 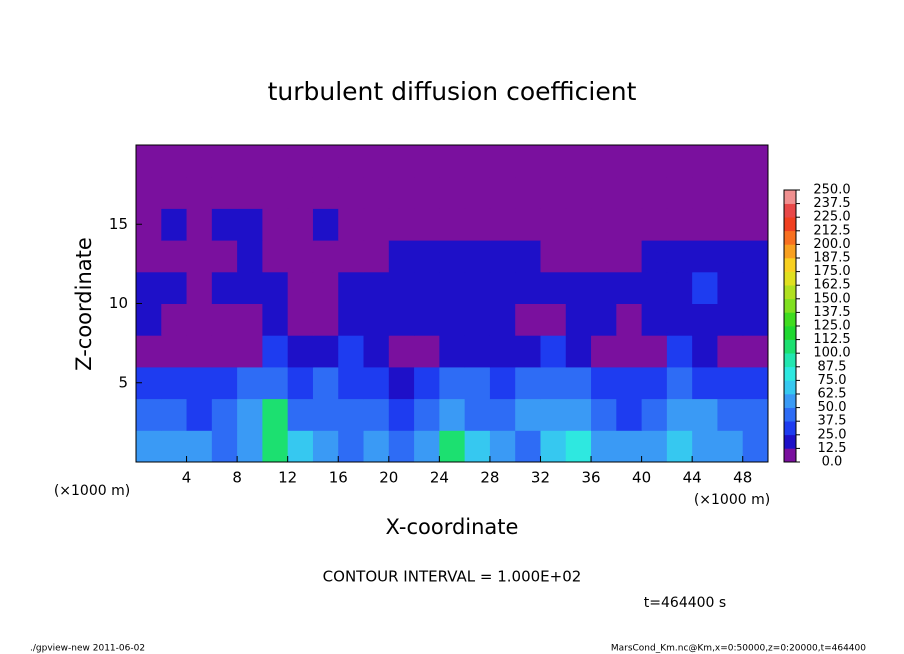 I want to click on x-tick-label: 48, so click(x=742, y=478).